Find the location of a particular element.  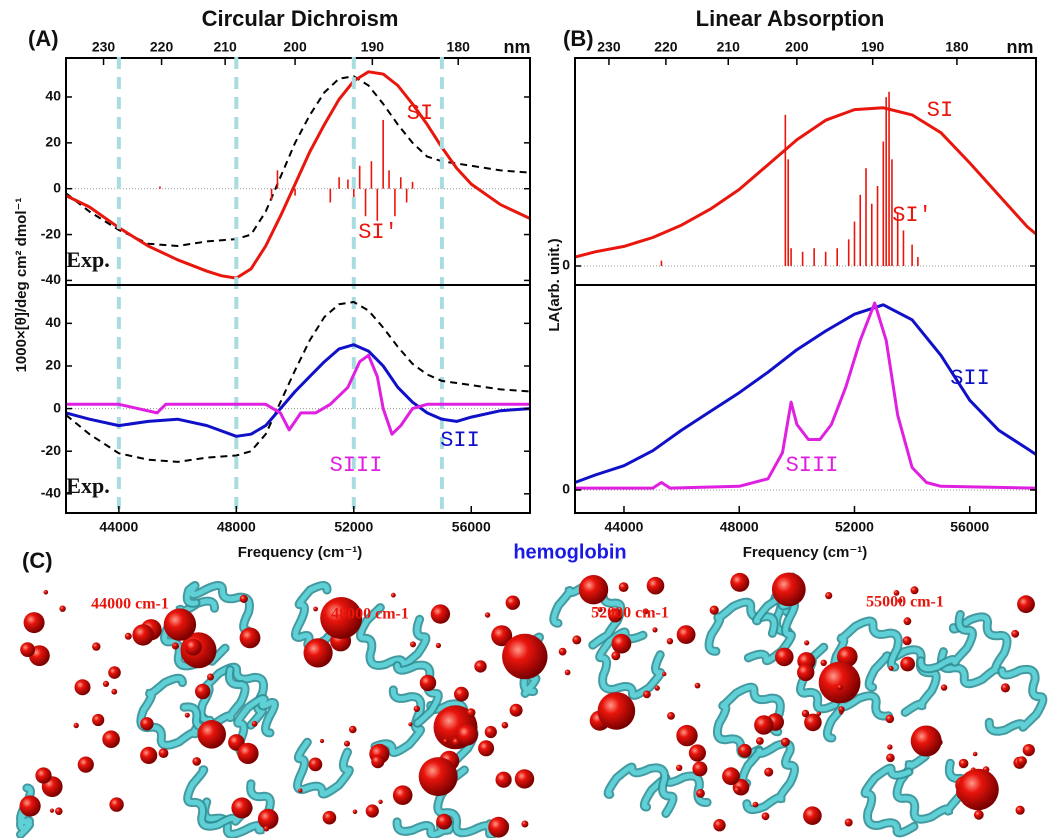

x2-tick-label: 210 is located at coordinates (729, 47).